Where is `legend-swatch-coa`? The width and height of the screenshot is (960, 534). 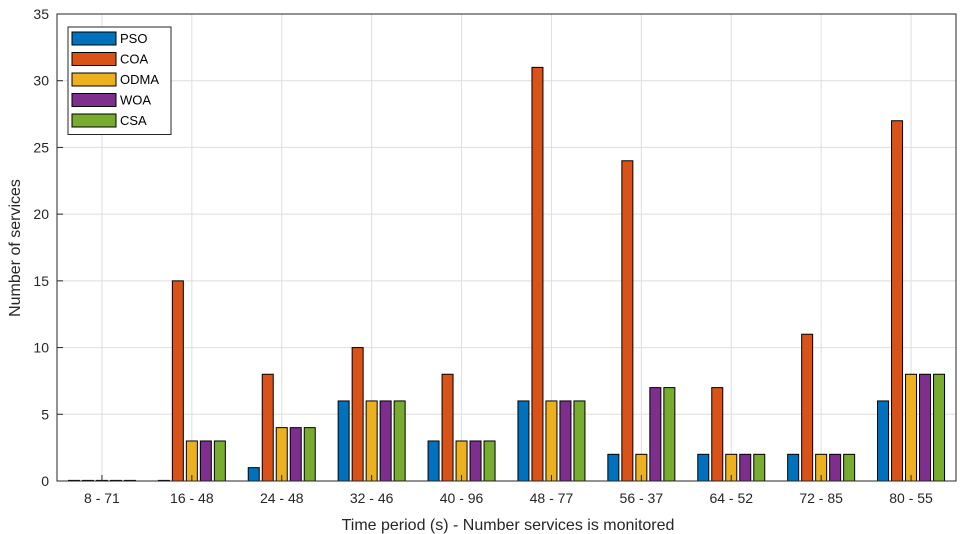
legend-swatch-coa is located at coordinates (94, 59).